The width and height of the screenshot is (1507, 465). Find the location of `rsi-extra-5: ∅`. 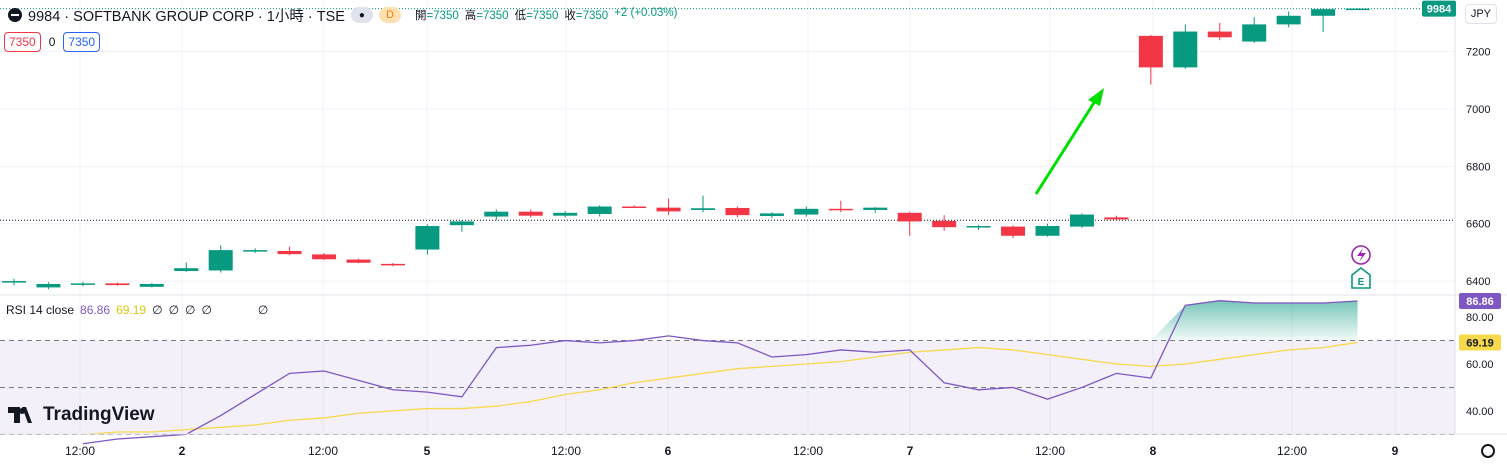

rsi-extra-5: ∅ is located at coordinates (263, 310).